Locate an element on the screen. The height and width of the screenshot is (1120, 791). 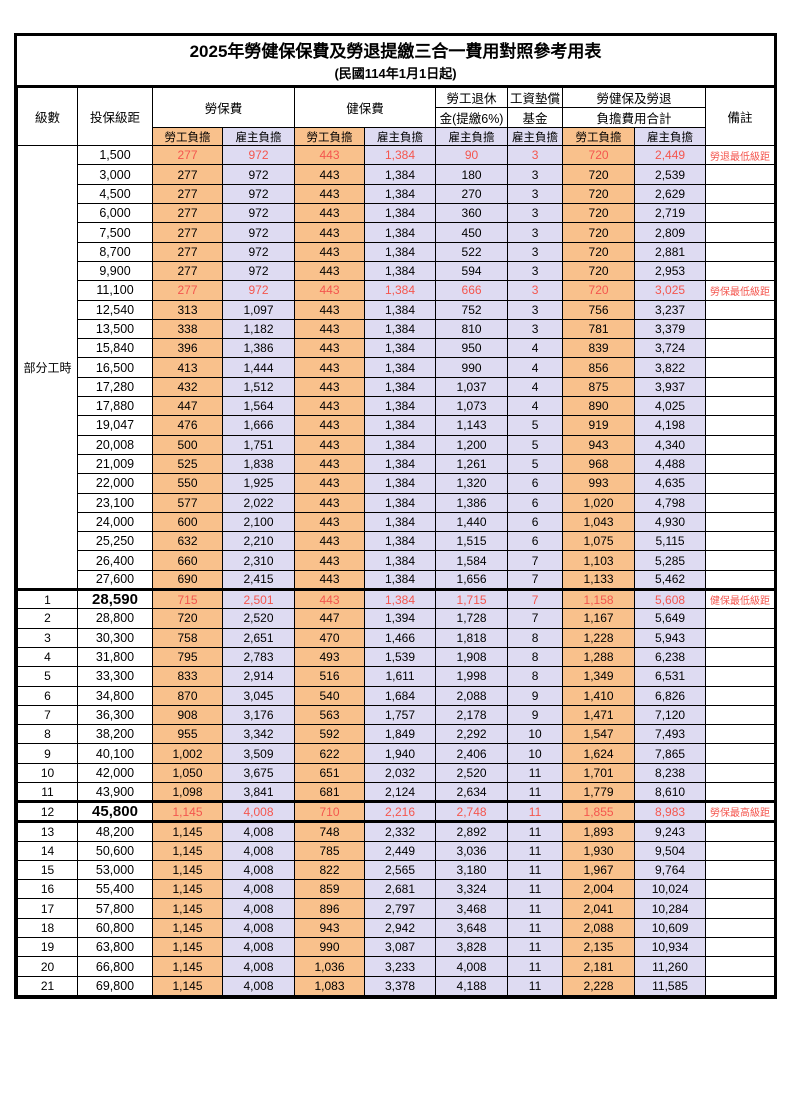
value-cell: 2,809 is located at coordinates (670, 232).